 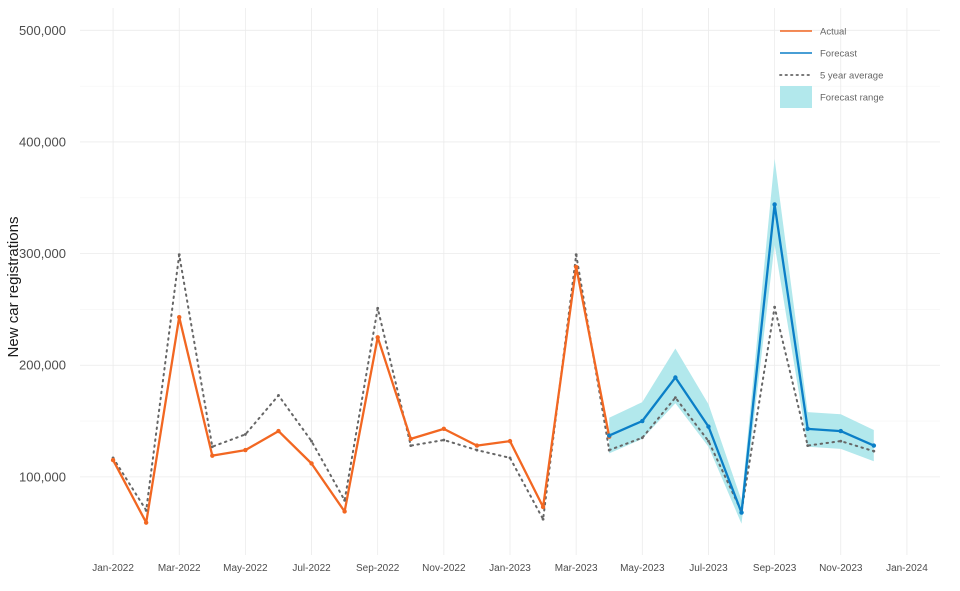 What do you see at coordinates (42, 30) in the screenshot?
I see `y-tick-label: 500,000` at bounding box center [42, 30].